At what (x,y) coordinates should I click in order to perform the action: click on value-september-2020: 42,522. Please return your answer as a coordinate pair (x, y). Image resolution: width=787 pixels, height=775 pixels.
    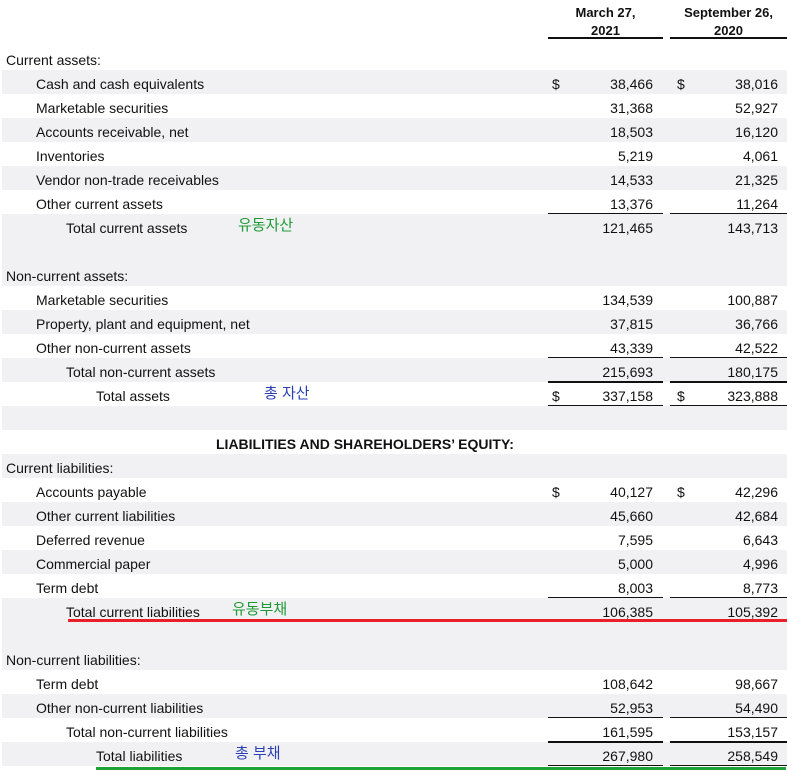
    Looking at the image, I should click on (756, 348).